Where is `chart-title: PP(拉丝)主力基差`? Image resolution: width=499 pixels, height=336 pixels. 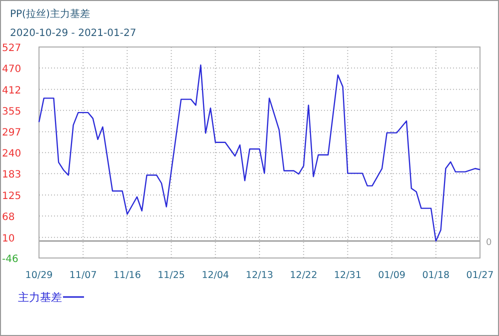
chart-title: PP(拉丝)主力基差 is located at coordinates (50, 14).